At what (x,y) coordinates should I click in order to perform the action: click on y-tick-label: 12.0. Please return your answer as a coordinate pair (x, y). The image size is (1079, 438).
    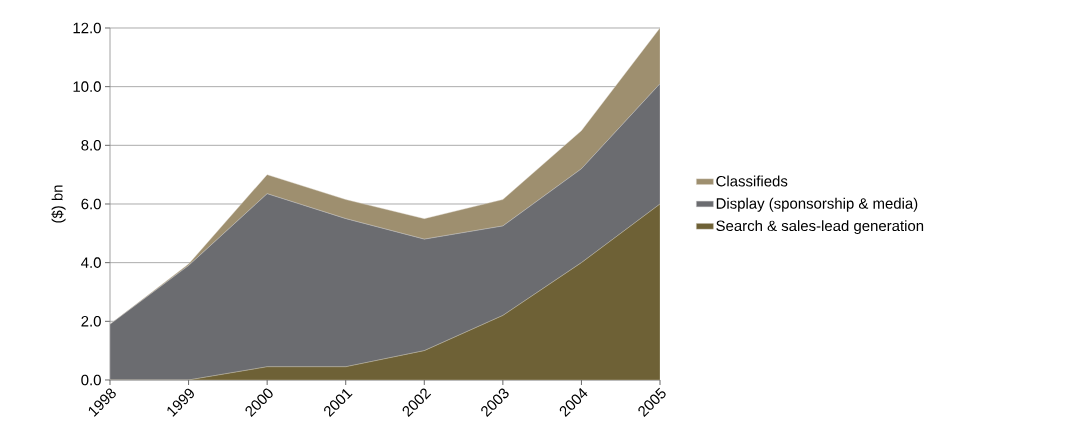
    Looking at the image, I should click on (87, 28).